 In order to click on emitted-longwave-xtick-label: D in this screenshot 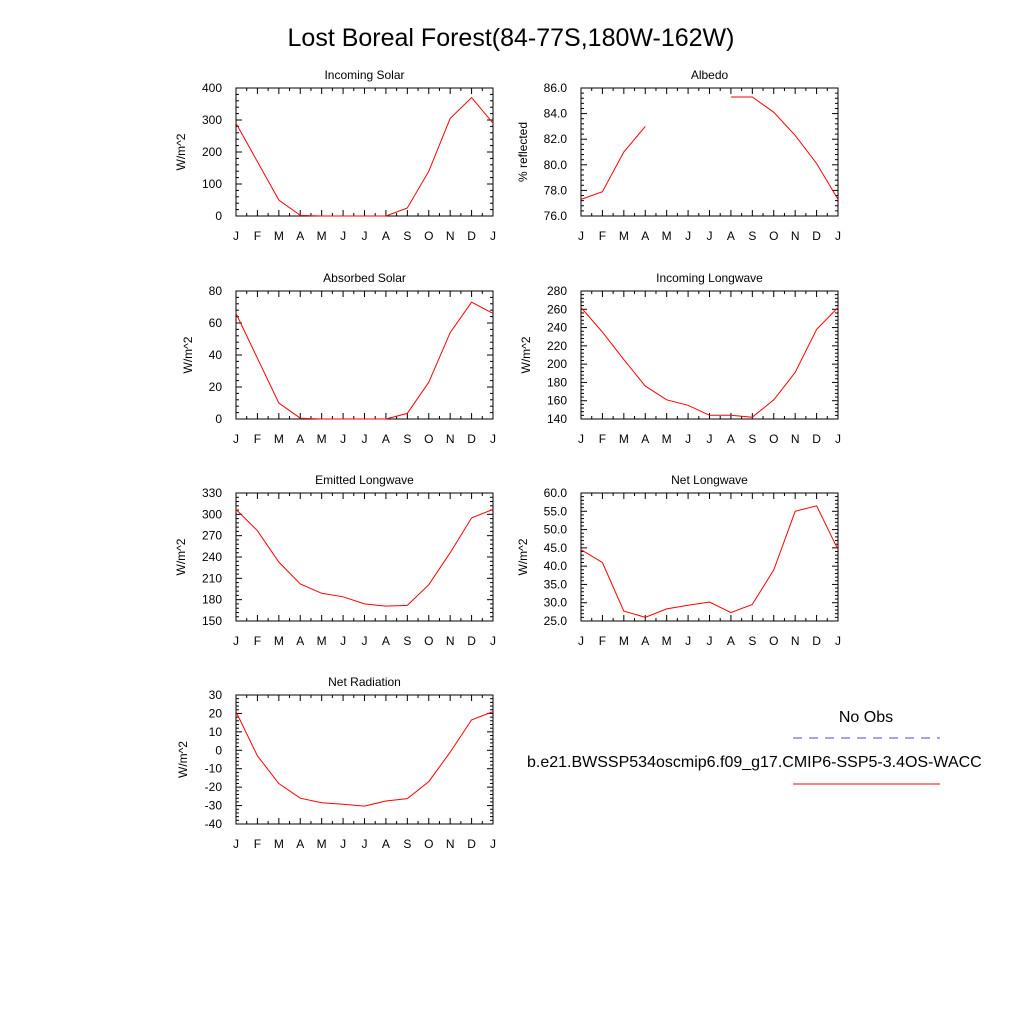, I will do `click(471, 641)`.